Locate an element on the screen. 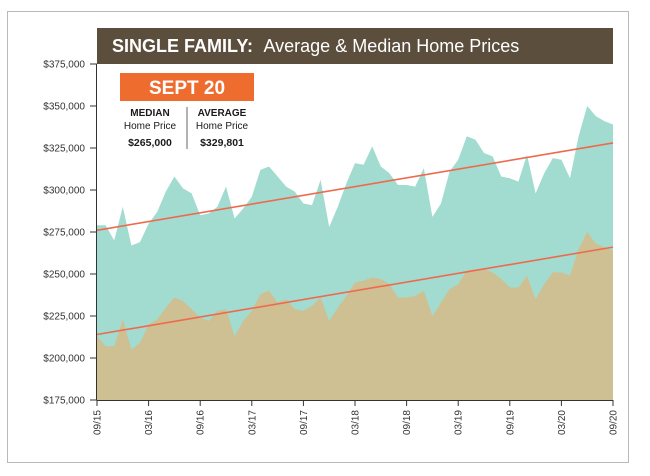 The width and height of the screenshot is (650, 476). y-tick-label: $225,000 is located at coordinates (64, 317).